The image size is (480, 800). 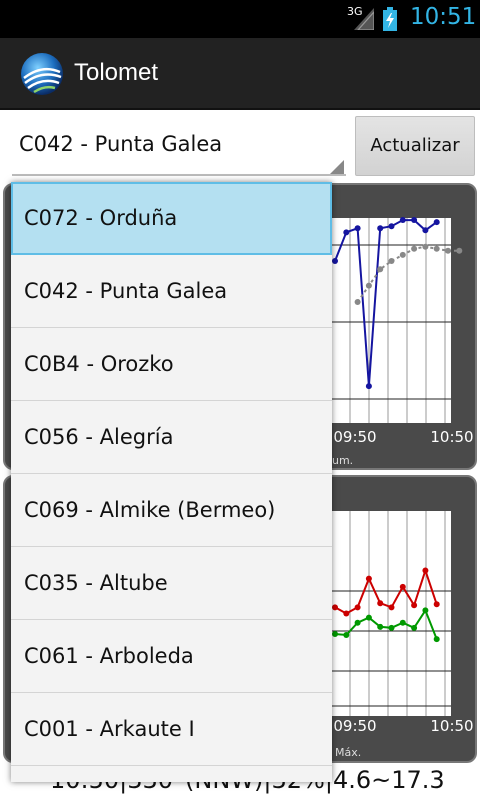 I want to click on dropdown-item: C0B4 - Orozko, so click(x=171, y=364).